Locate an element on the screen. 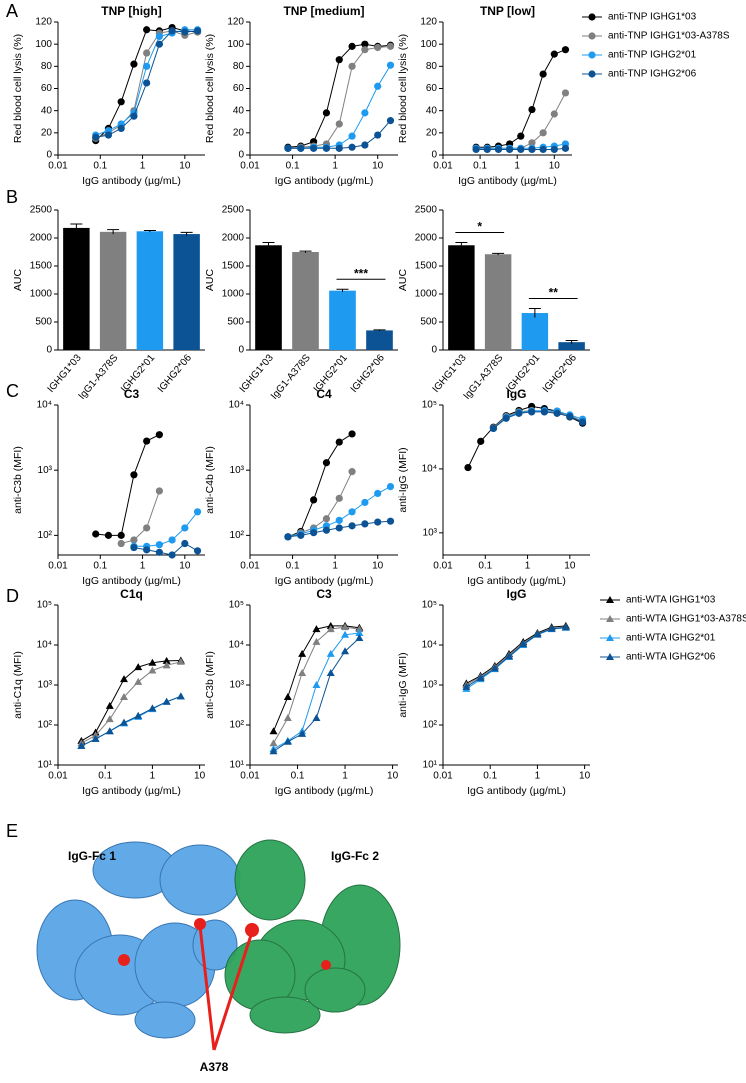 The height and width of the screenshot is (1083, 746). significance-label: *** is located at coordinates (361, 273).